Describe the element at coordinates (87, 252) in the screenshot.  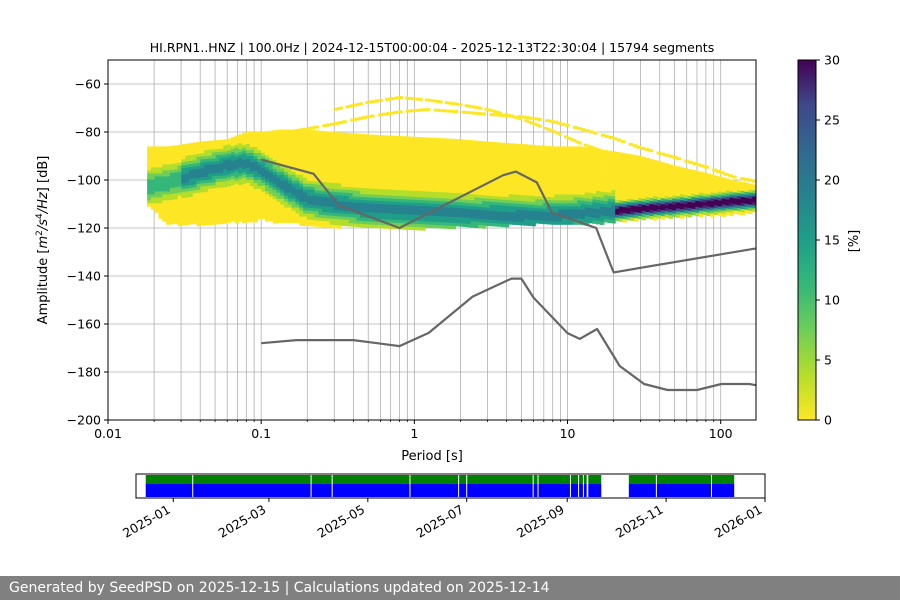
I see `y-axis: −60−80−100−120−140−160−180−200` at that location.